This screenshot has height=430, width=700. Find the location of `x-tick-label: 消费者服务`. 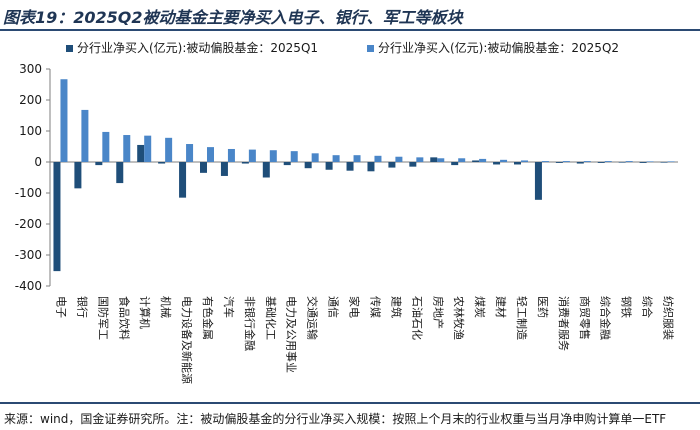

x-tick-label: 消费者服务 is located at coordinates (564, 323).